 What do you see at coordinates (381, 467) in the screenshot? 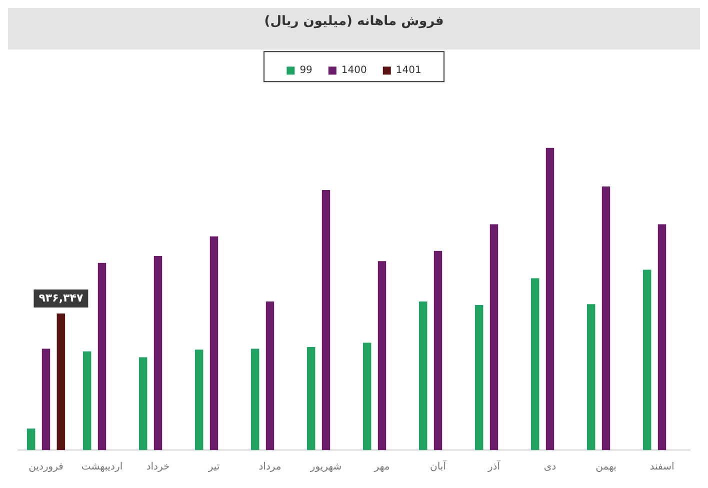
I see `x-tick-label: مهر` at bounding box center [381, 467].